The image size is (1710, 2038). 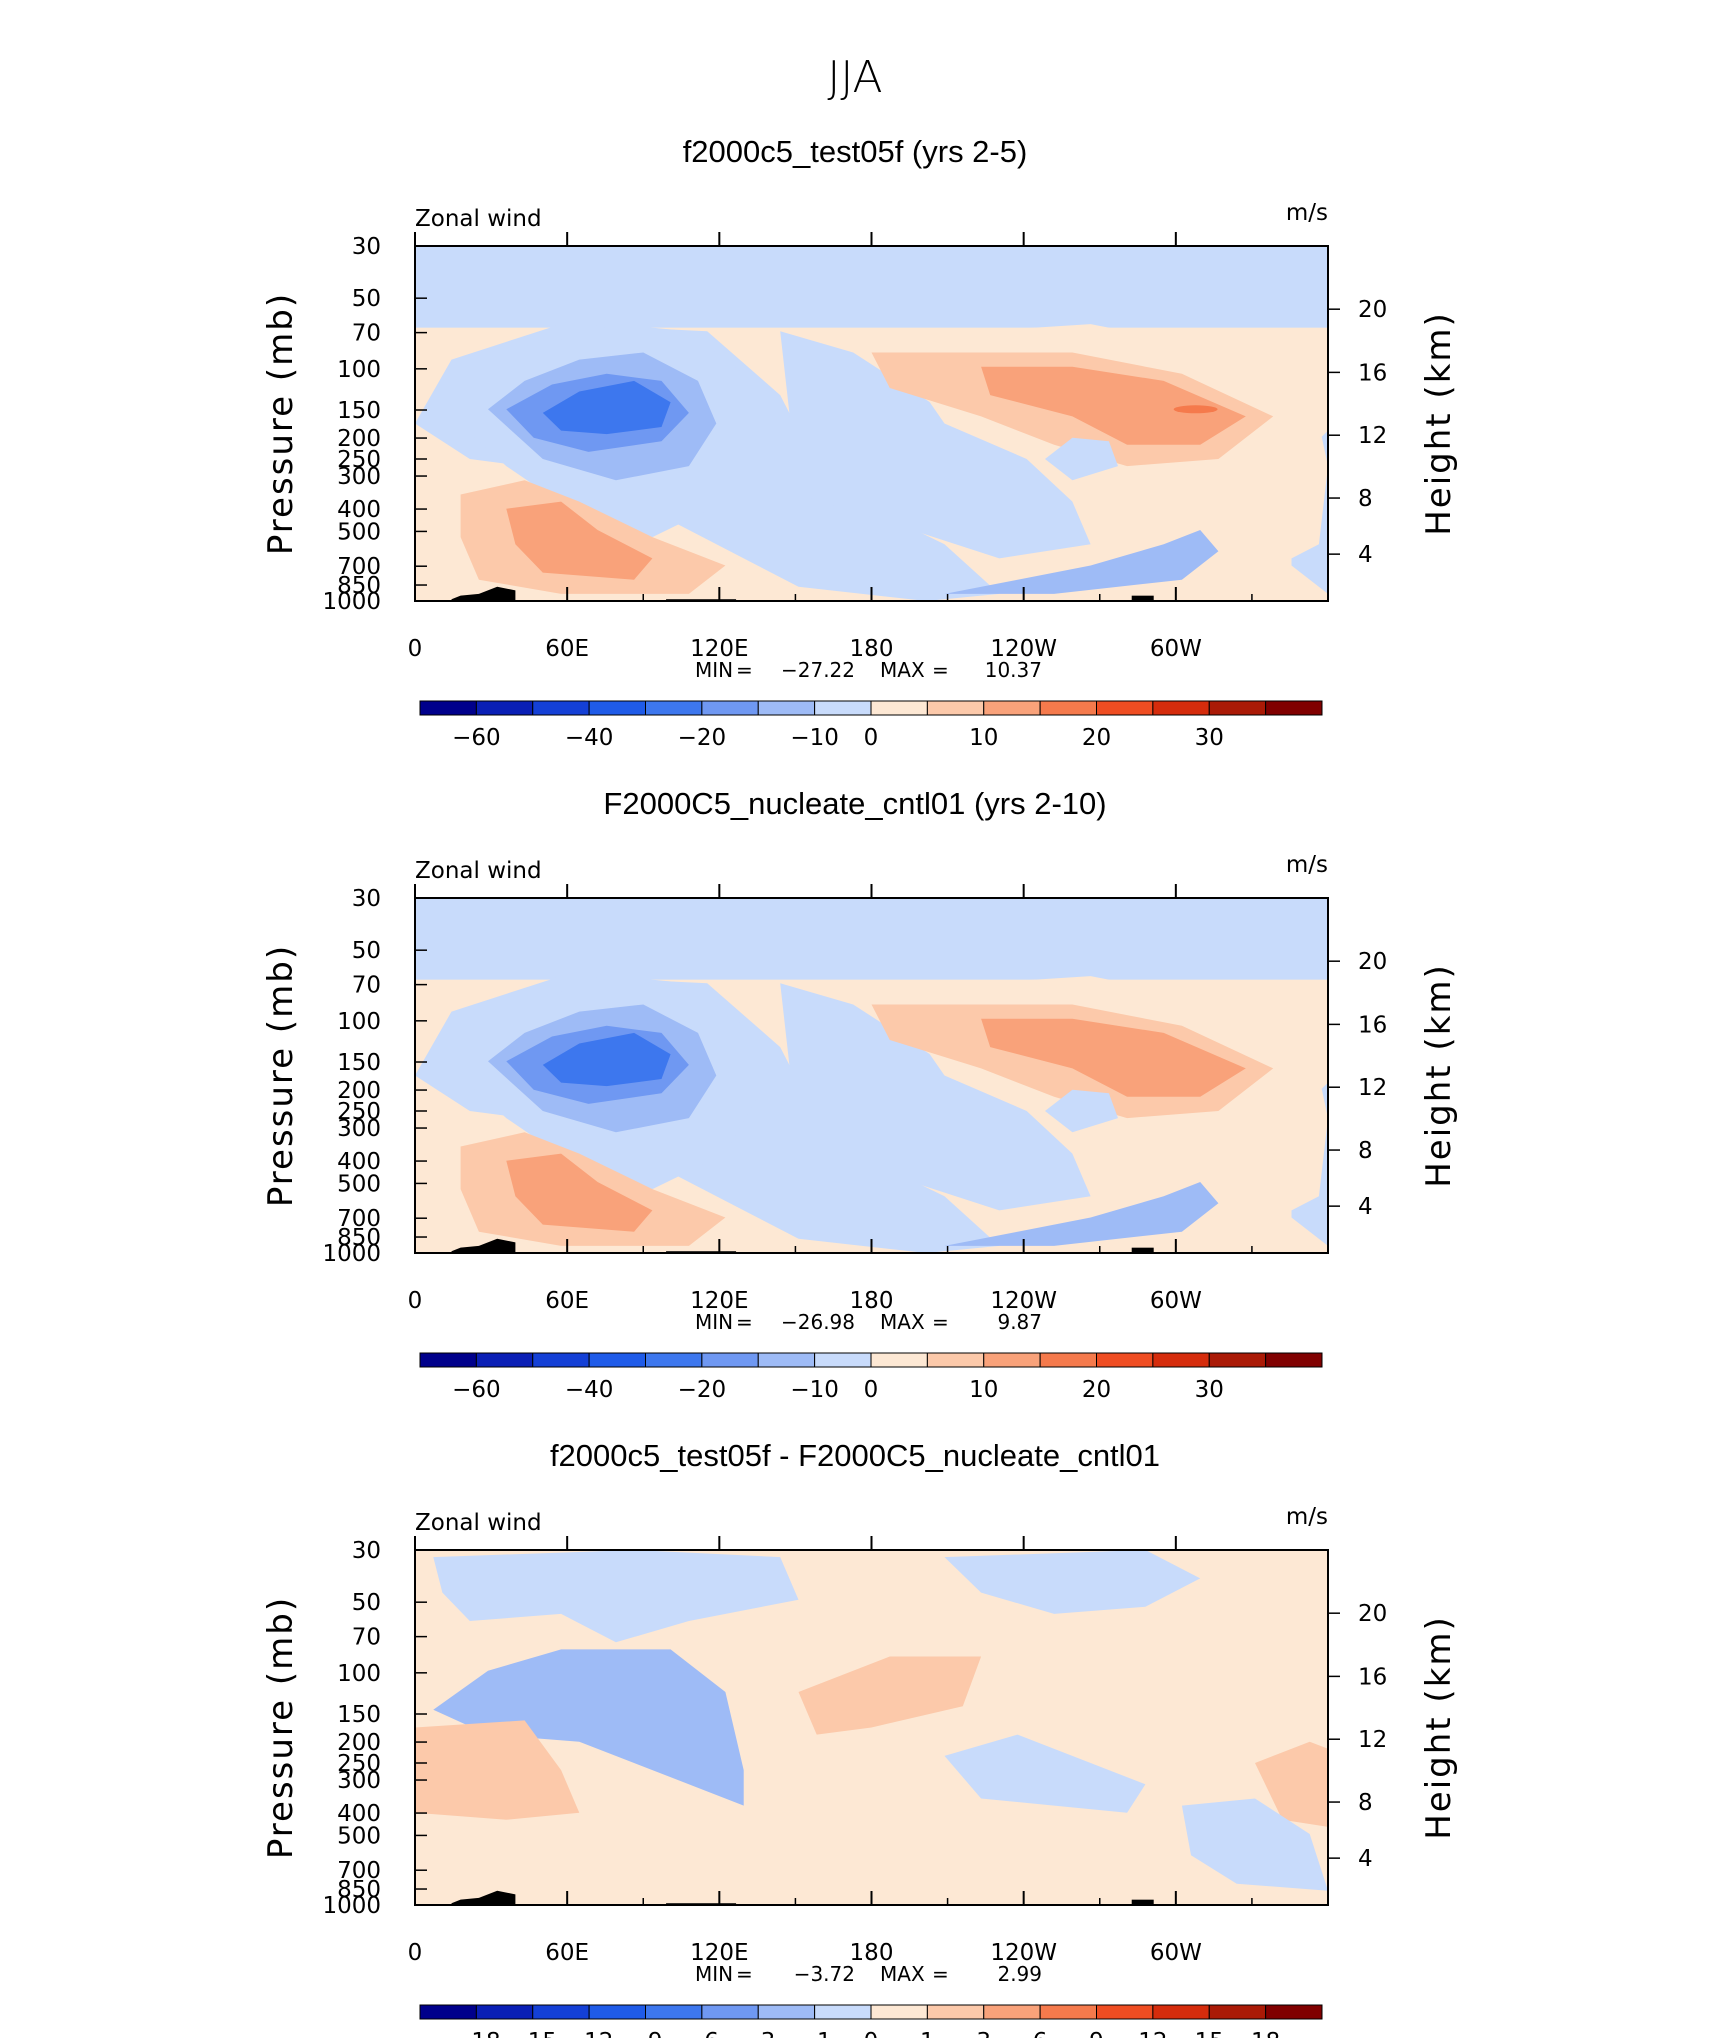 I want to click on colorbar-tick-label: −9, so click(x=646, y=2033).